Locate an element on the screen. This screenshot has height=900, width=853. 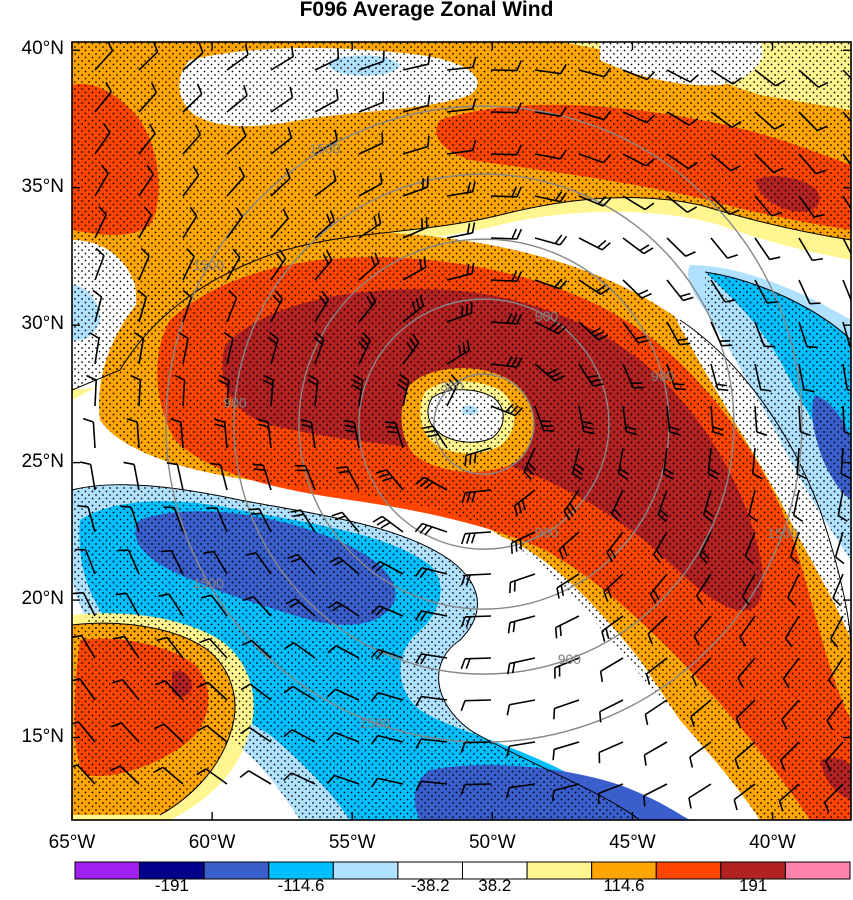
latitude-label: 15°N is located at coordinates (42, 736).